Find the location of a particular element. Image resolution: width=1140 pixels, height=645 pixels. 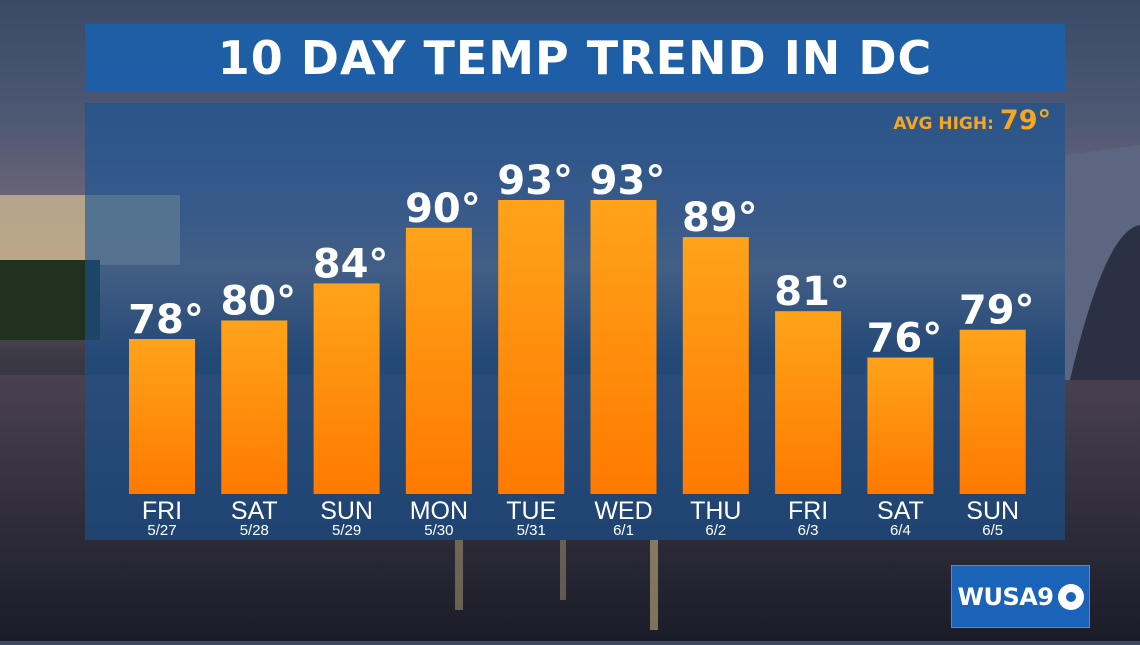

avg-high-readout: AVG HIGH: 79° is located at coordinates (972, 120).